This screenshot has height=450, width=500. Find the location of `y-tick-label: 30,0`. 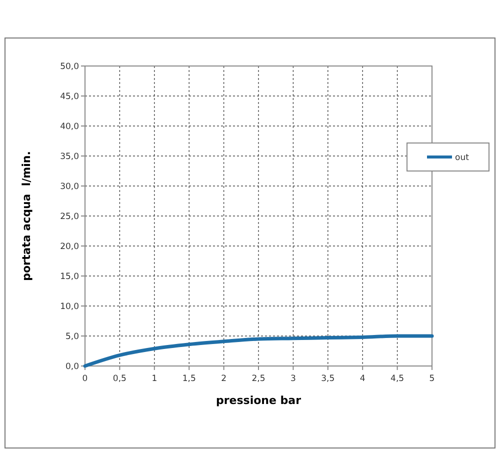

y-tick-label: 30,0 is located at coordinates (69, 187).